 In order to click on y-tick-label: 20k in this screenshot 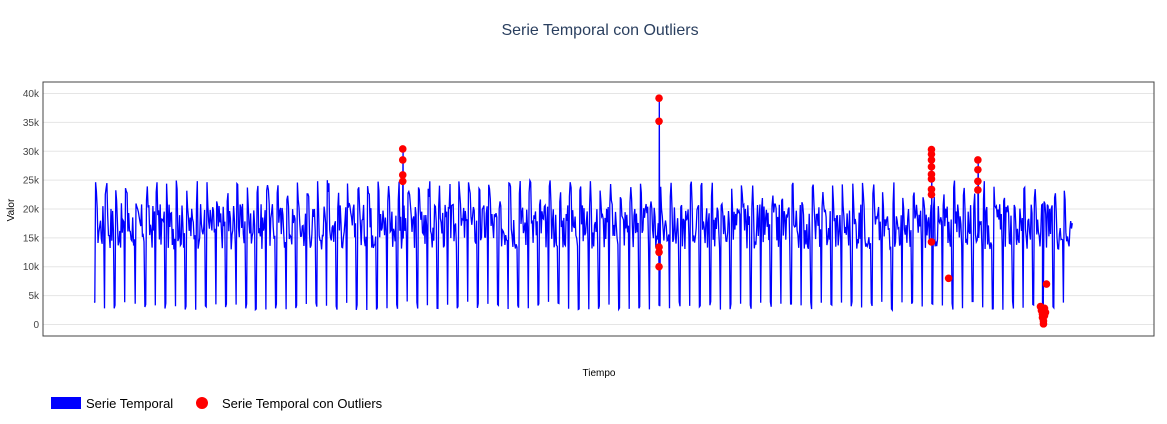, I will do `click(31, 210)`.